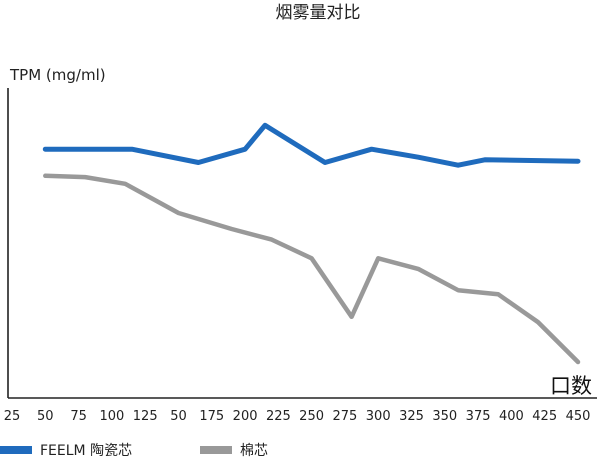 This screenshot has width=597, height=458. What do you see at coordinates (245, 416) in the screenshot?
I see `x-tick-label: 200` at bounding box center [245, 416].